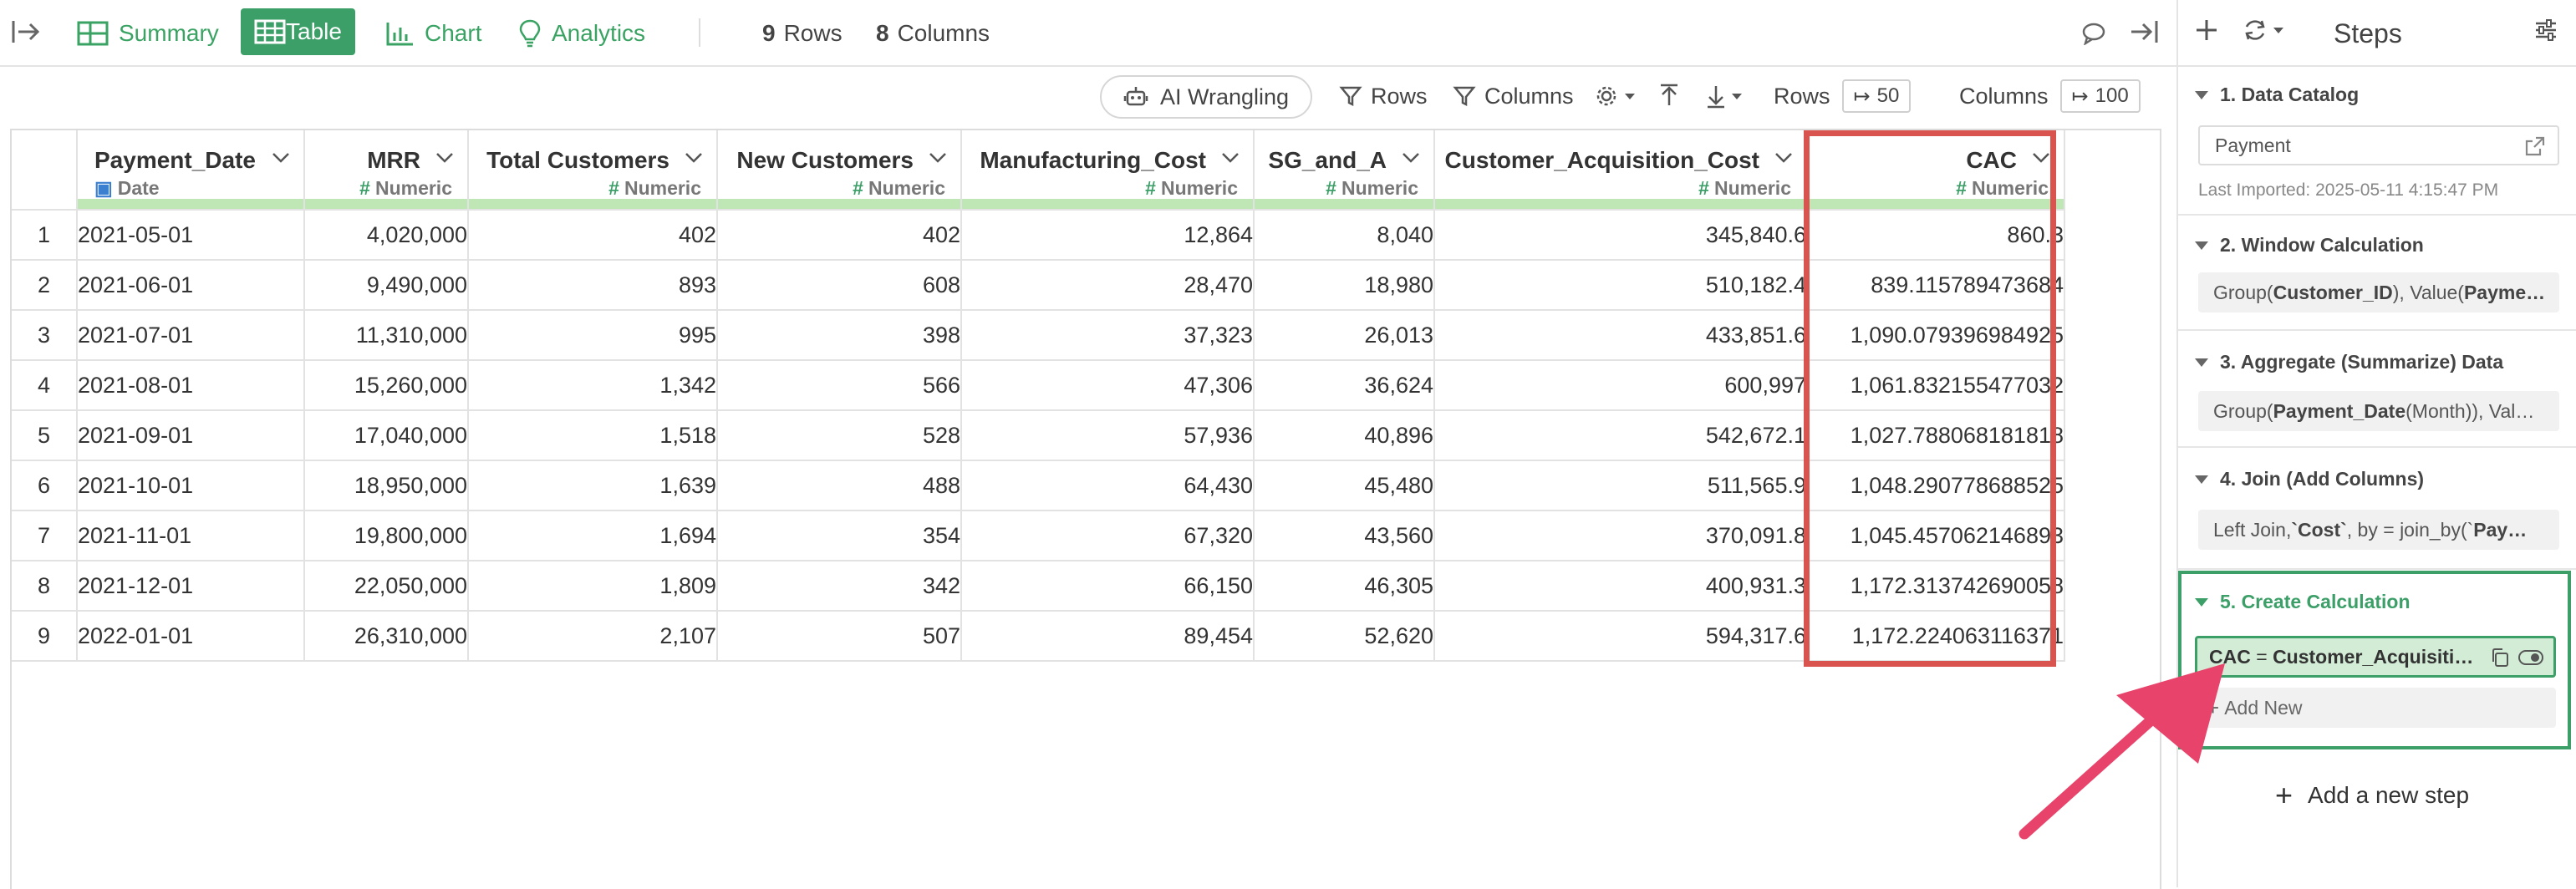  Describe the element at coordinates (2535, 148) in the screenshot. I see `external-link-icon` at that location.